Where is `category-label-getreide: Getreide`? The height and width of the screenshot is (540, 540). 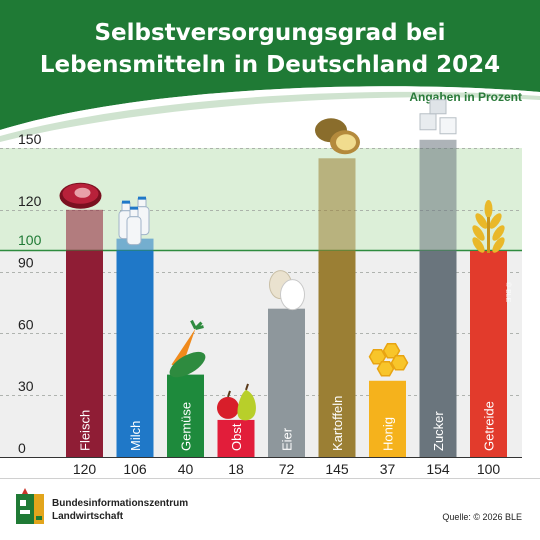
category-label-getreide: Getreide is located at coordinates (489, 426).